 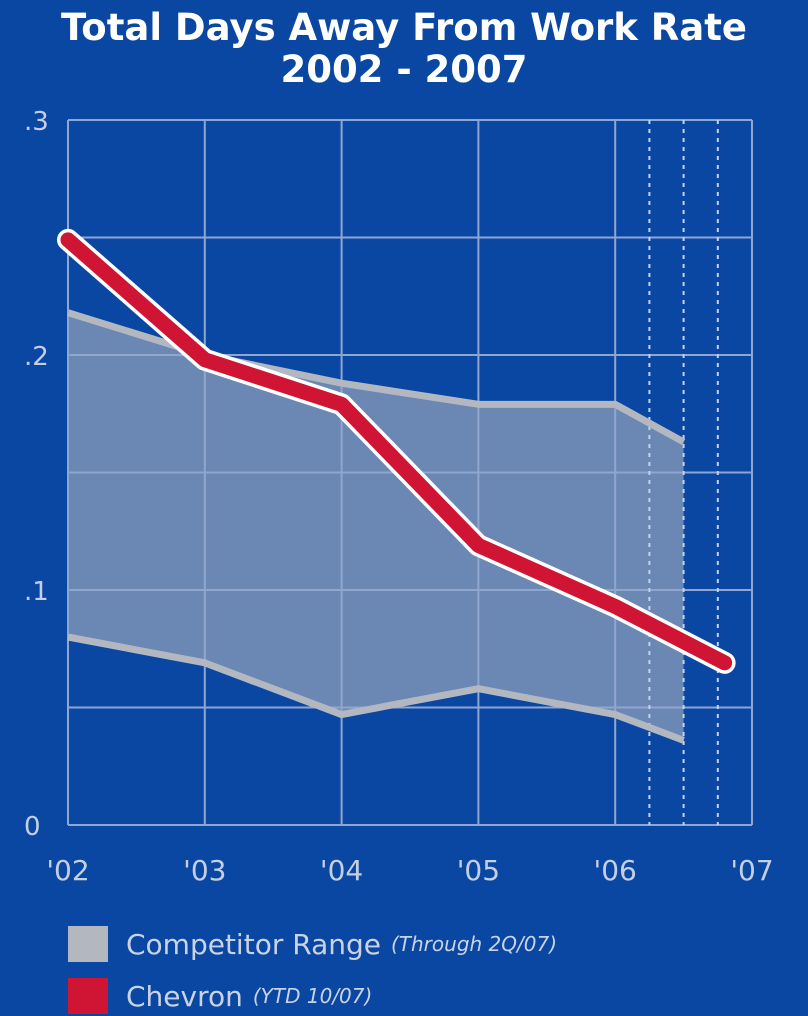 What do you see at coordinates (88, 944) in the screenshot?
I see `competitor-range-swatch` at bounding box center [88, 944].